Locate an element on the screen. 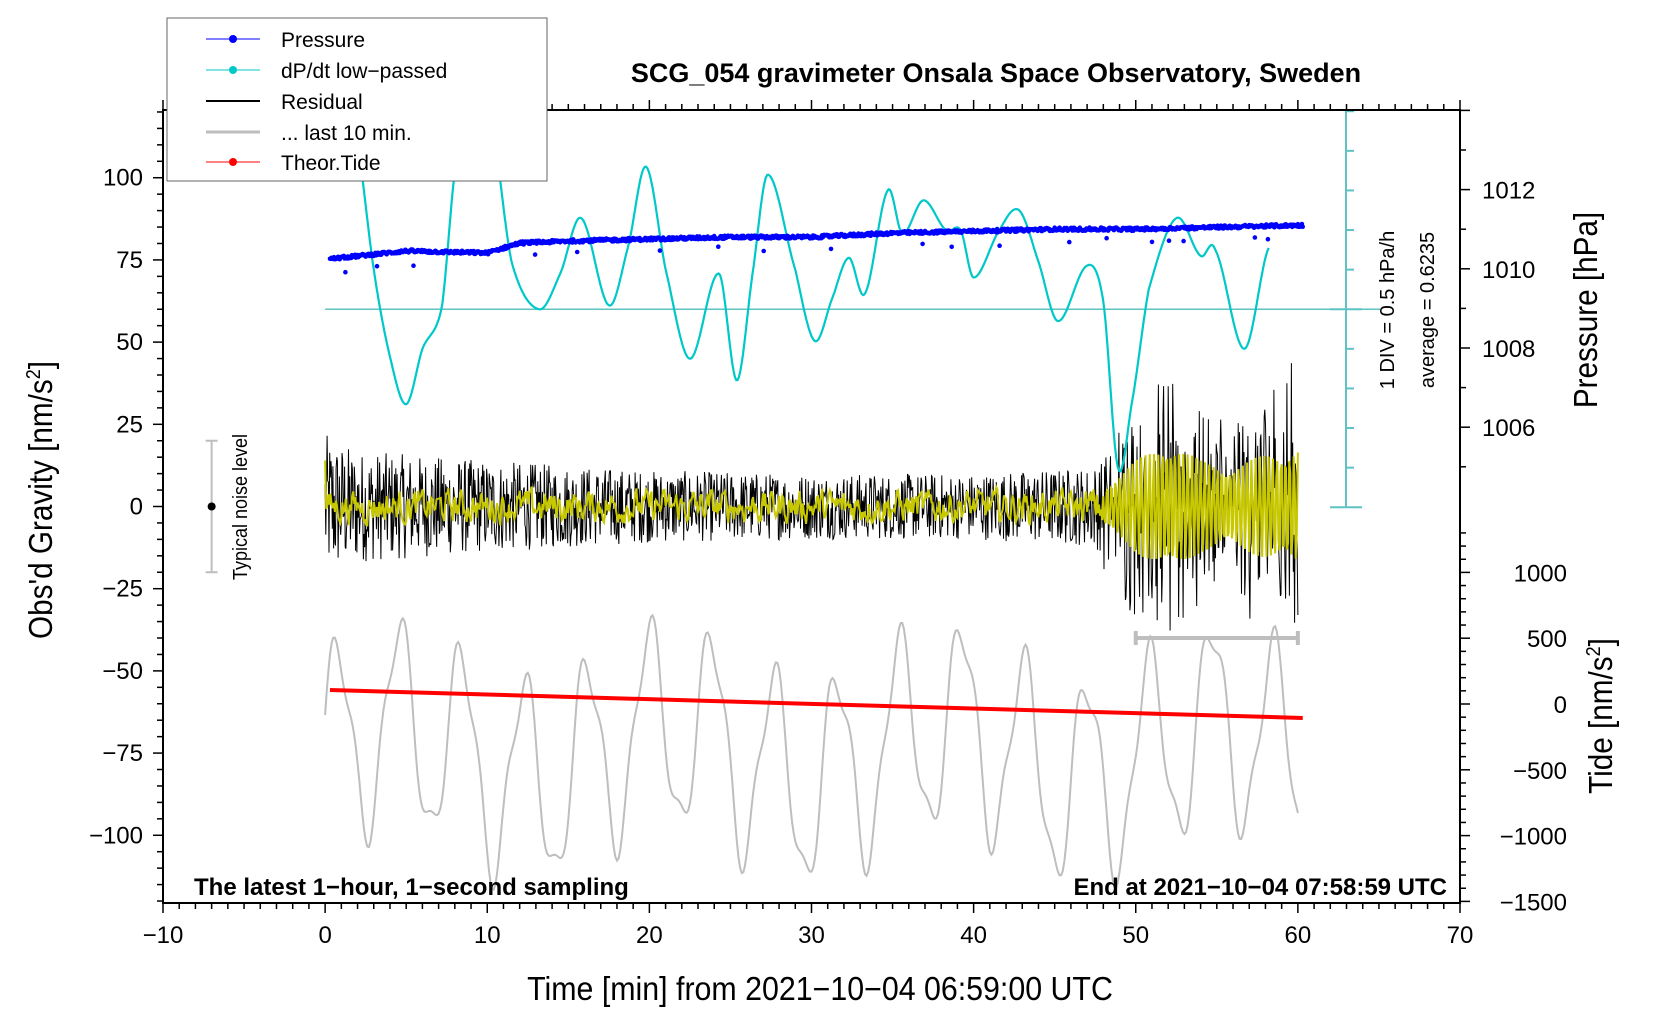 The width and height of the screenshot is (1660, 1020). y-left-tick-label: −25 is located at coordinates (122, 589).